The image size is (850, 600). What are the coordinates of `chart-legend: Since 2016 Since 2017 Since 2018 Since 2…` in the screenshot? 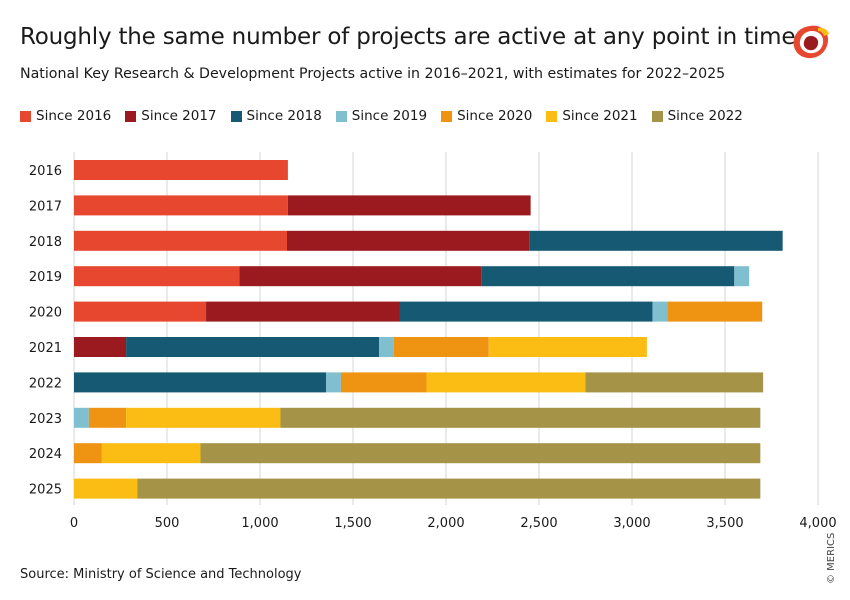 It's located at (388, 116).